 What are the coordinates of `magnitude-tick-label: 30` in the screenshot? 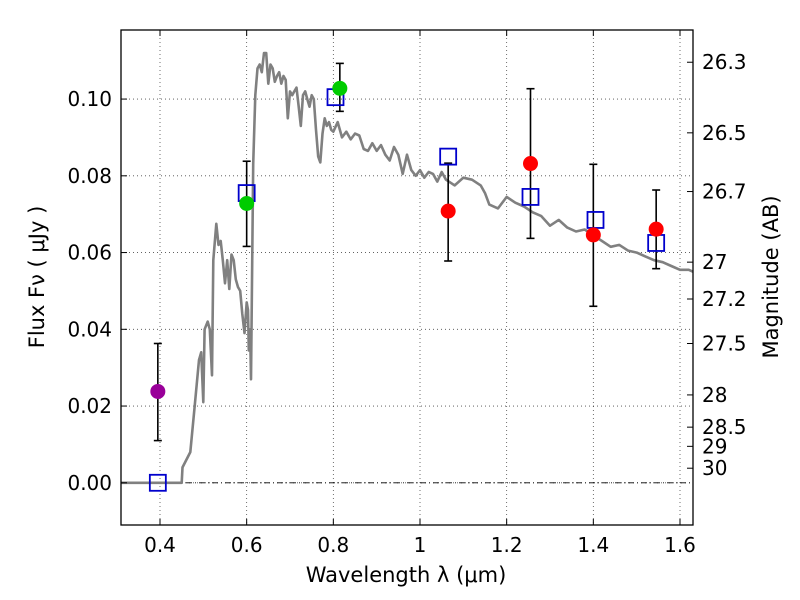 It's located at (714, 468).